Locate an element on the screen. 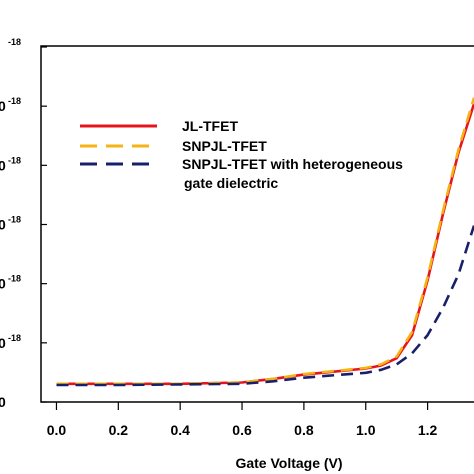  x-tick-label: 0.4 is located at coordinates (180, 430).